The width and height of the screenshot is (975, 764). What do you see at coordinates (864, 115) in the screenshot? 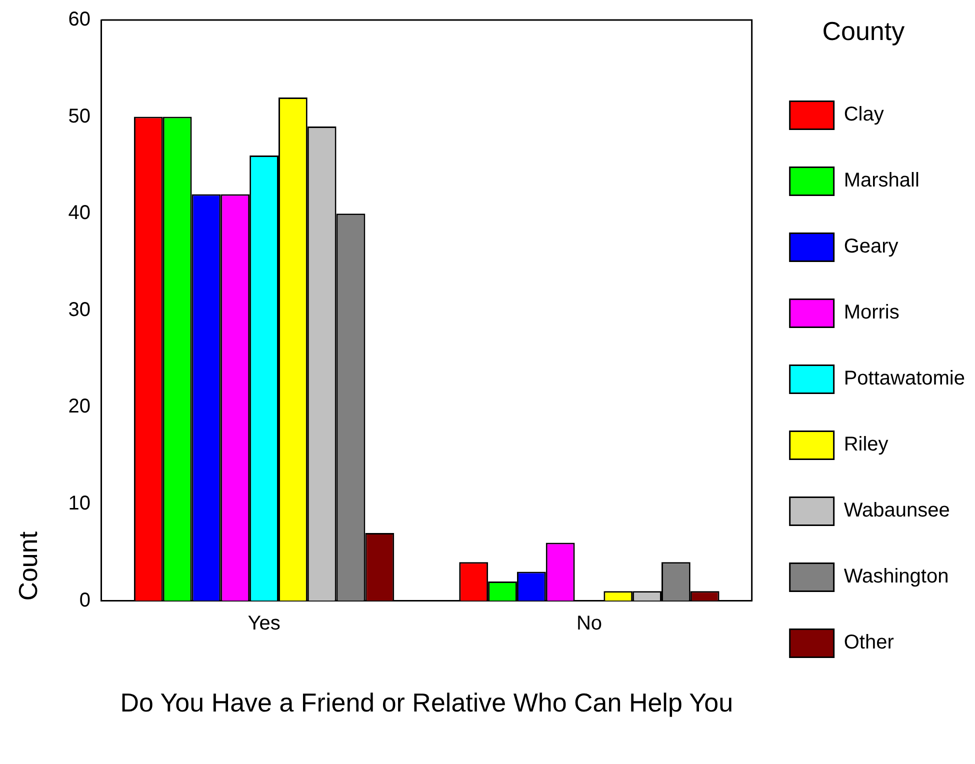
I see `legend-label: Clay` at bounding box center [864, 115].